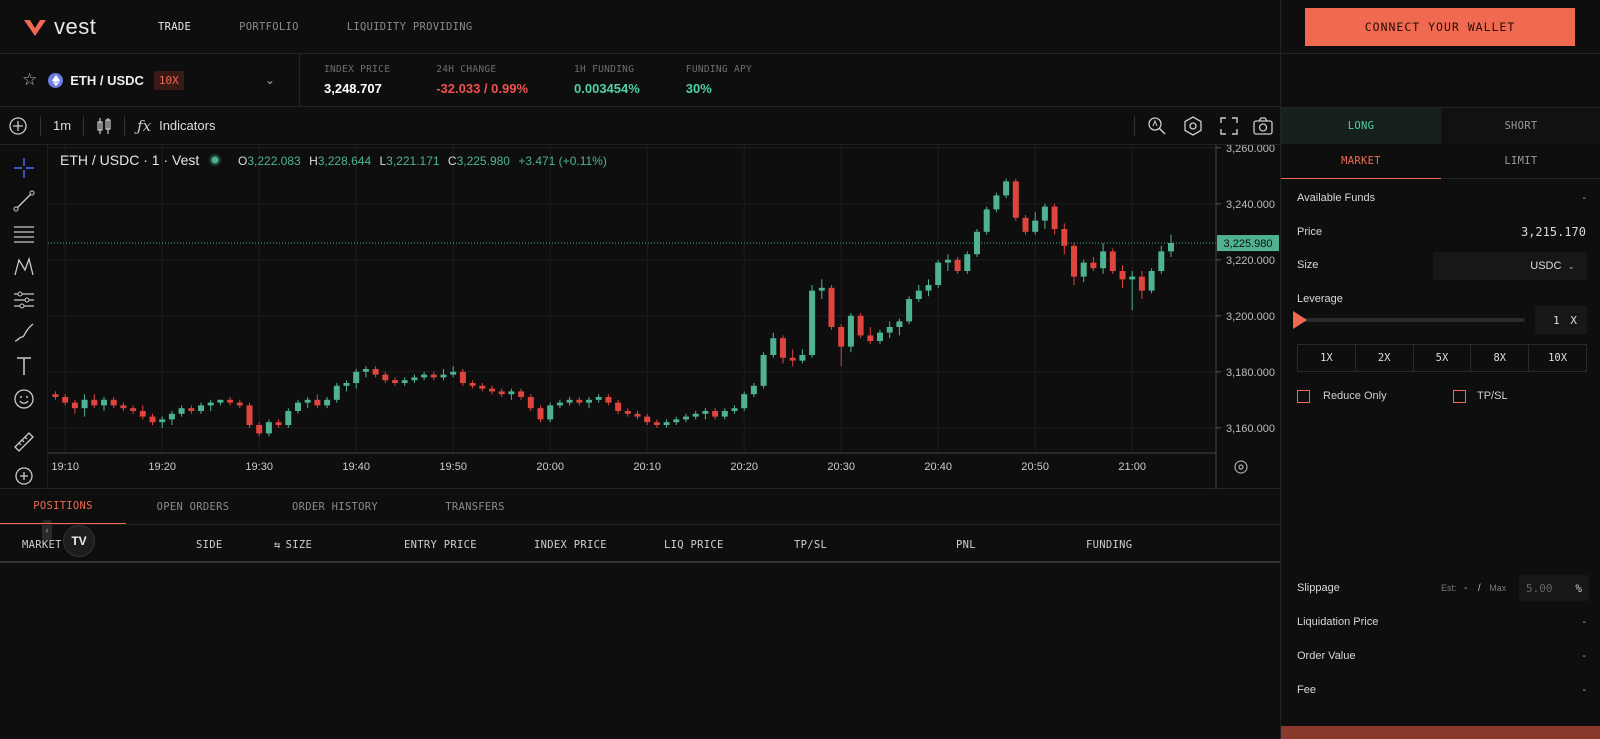  Describe the element at coordinates (1361, 161) in the screenshot. I see `tab-market: MARKET` at that location.